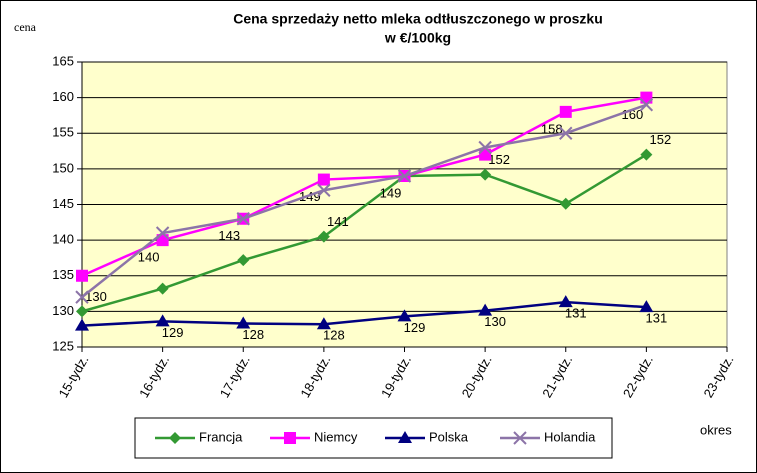 The width and height of the screenshot is (757, 473). What do you see at coordinates (552, 128) in the screenshot?
I see `data-label: 158` at bounding box center [552, 128].